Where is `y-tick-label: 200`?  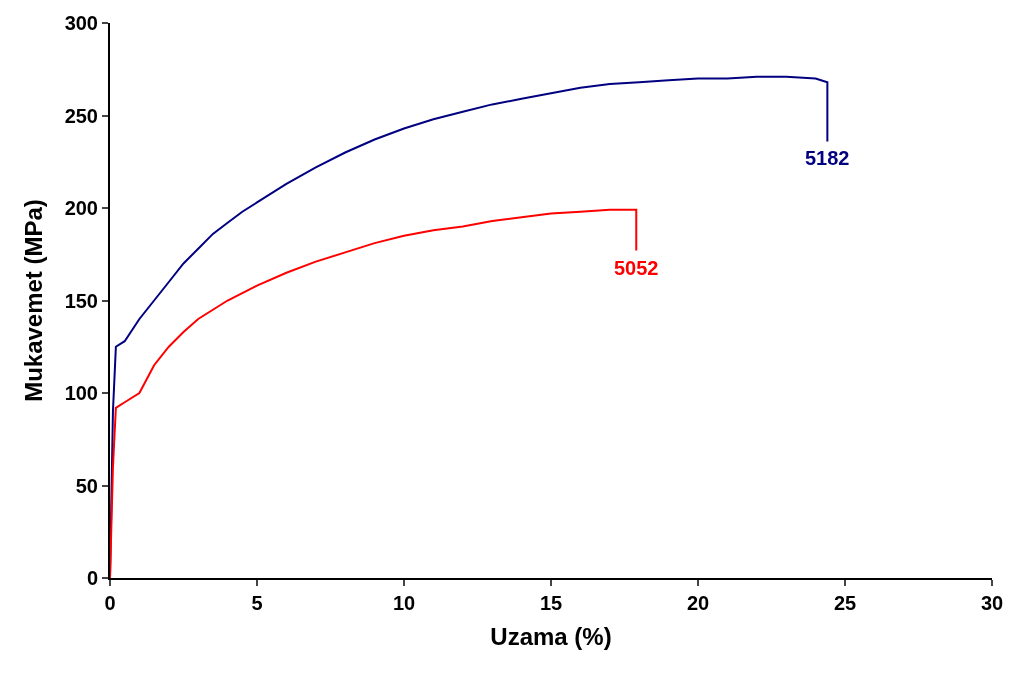 y-tick-label: 200 is located at coordinates (81, 208).